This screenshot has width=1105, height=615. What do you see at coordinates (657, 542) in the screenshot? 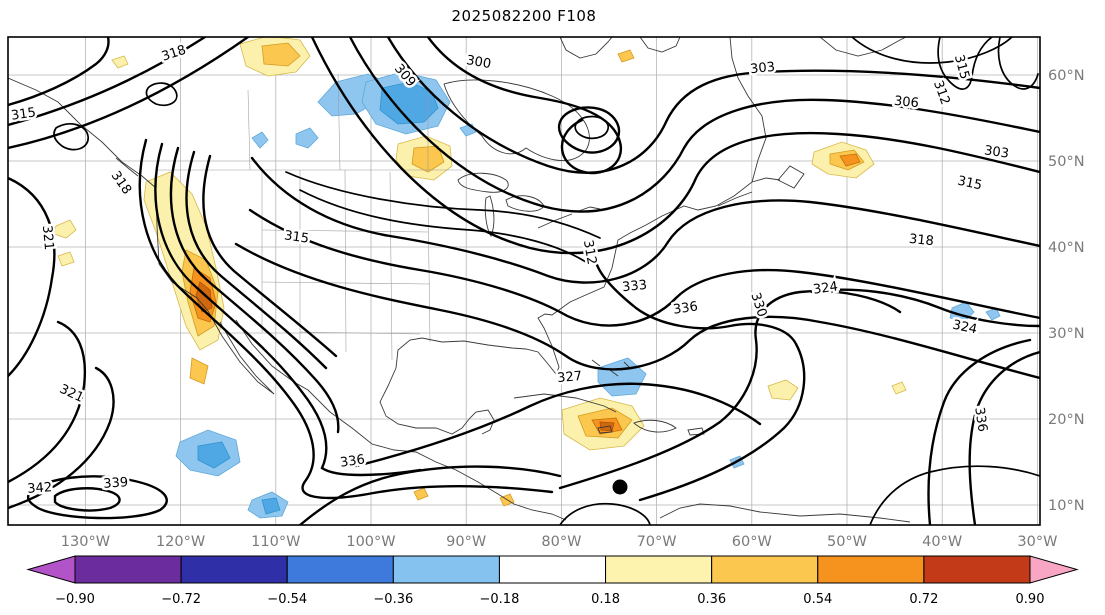
I see `lon-tick-label: 70°W` at bounding box center [657, 542].